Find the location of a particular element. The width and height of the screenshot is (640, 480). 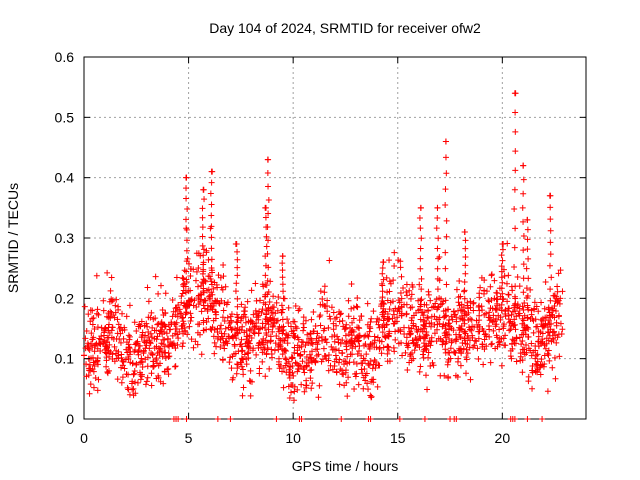

x-tick-label: 5 is located at coordinates (189, 438).